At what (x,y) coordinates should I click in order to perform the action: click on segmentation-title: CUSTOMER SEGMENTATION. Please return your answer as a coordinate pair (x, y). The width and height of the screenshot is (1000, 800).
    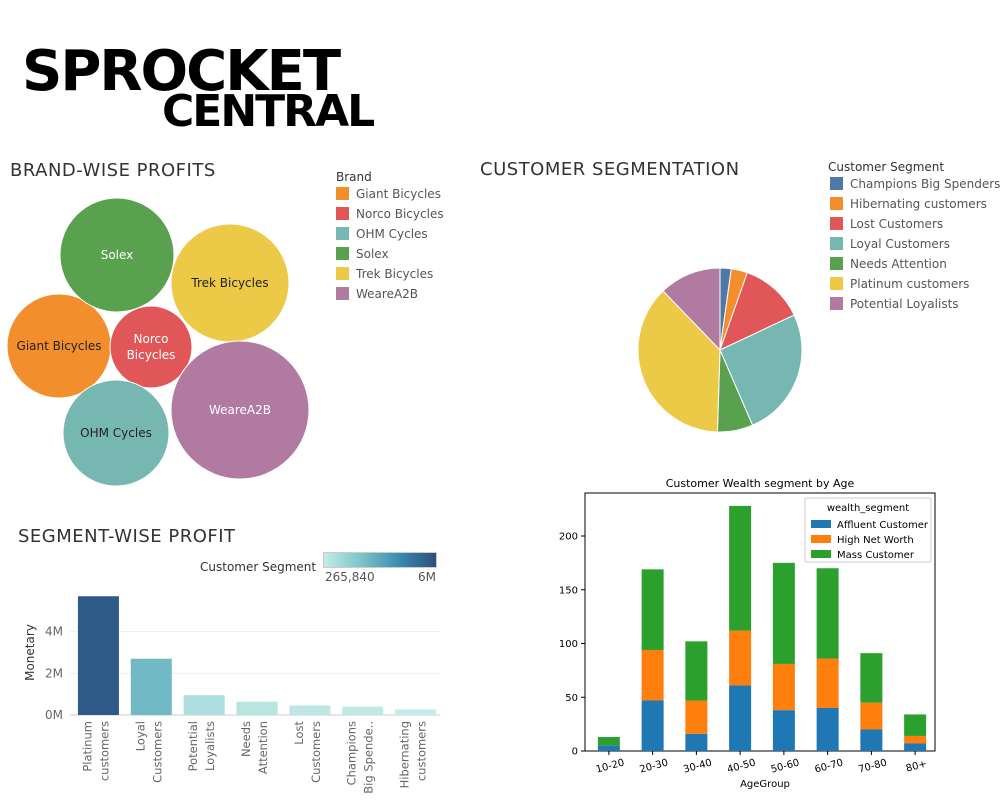
    Looking at the image, I should click on (610, 169).